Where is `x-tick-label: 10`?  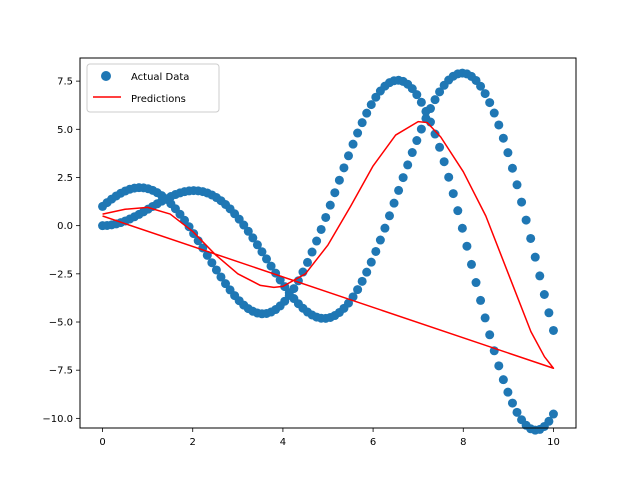 x-tick-label: 10 is located at coordinates (553, 442).